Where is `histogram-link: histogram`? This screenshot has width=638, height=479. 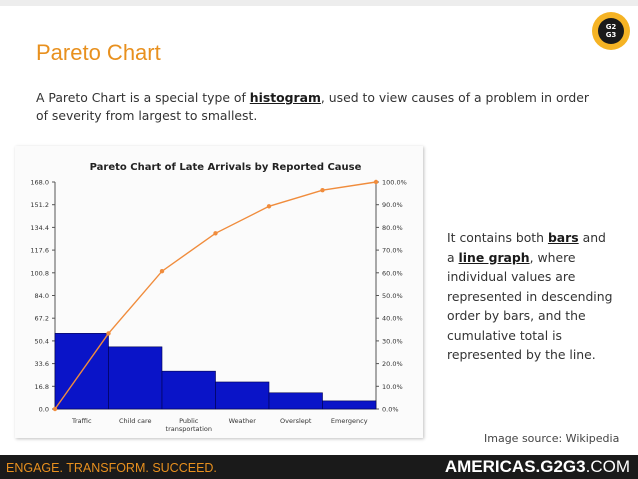 histogram-link: histogram is located at coordinates (285, 97).